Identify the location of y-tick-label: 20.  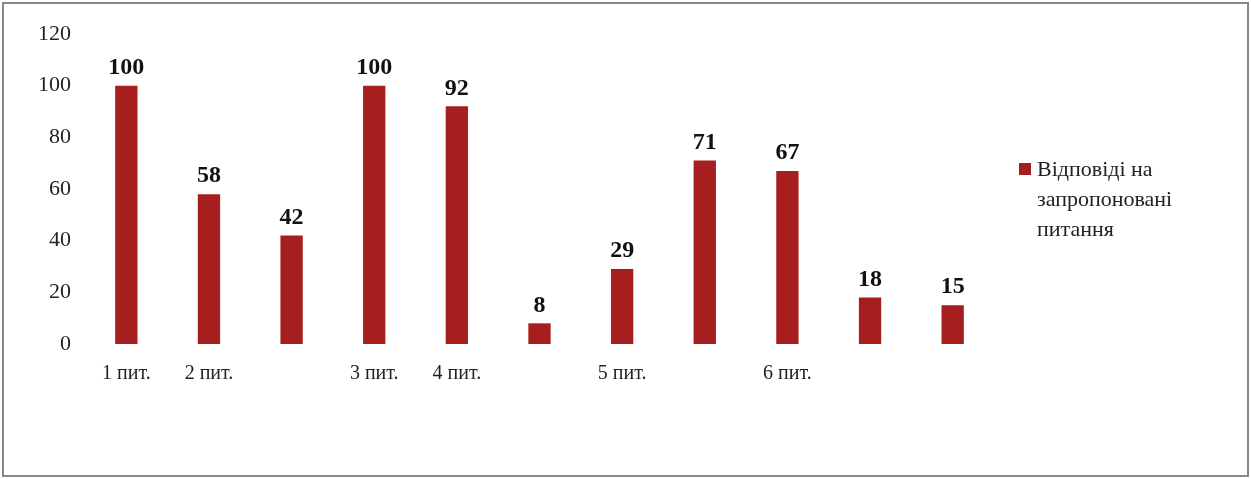
(60, 291).